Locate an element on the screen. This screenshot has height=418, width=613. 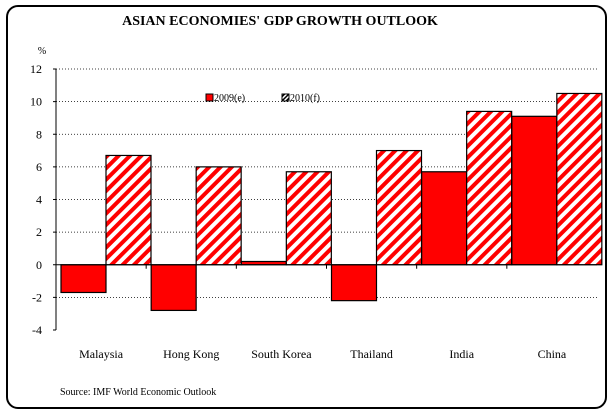
bar-2010f-thailand is located at coordinates (399, 207).